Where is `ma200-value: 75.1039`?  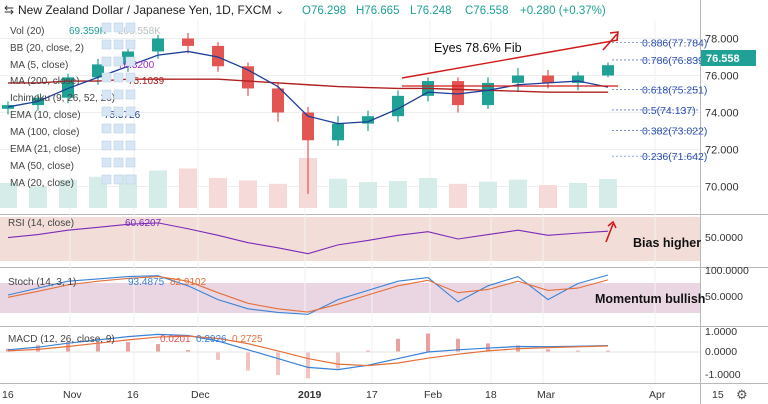 ma200-value: 75.1039 is located at coordinates (146, 81).